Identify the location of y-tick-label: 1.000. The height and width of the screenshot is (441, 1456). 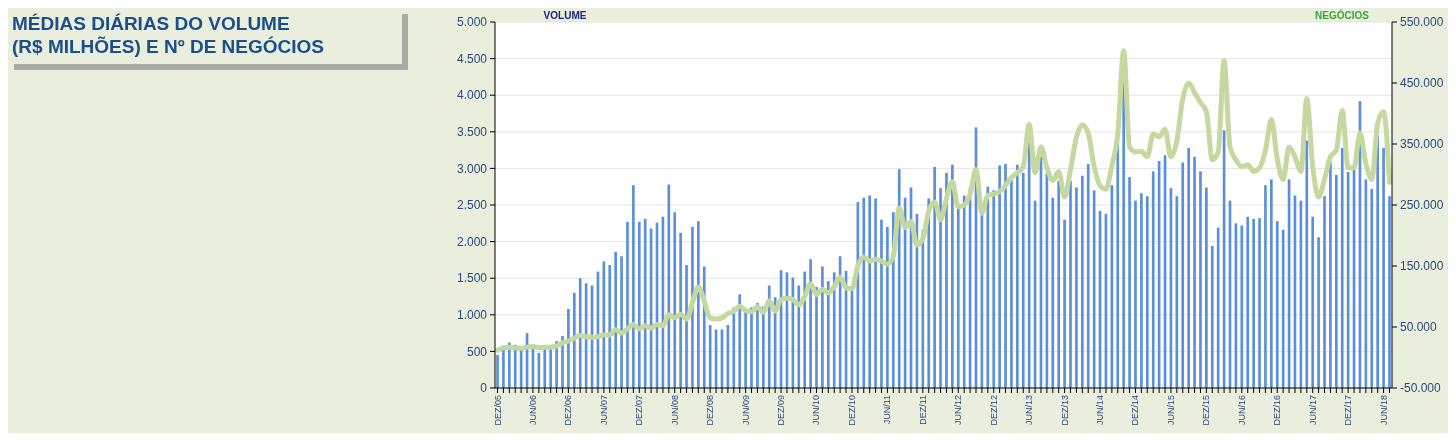
(472, 315).